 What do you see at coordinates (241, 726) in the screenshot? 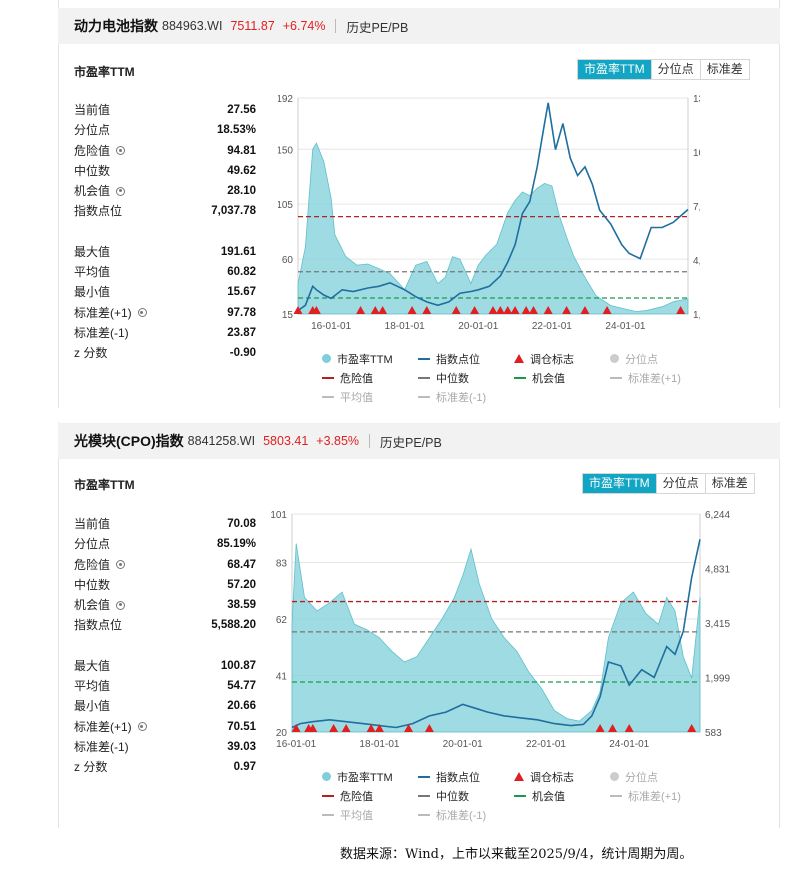
I see `stat-value: 70.51` at bounding box center [241, 726].